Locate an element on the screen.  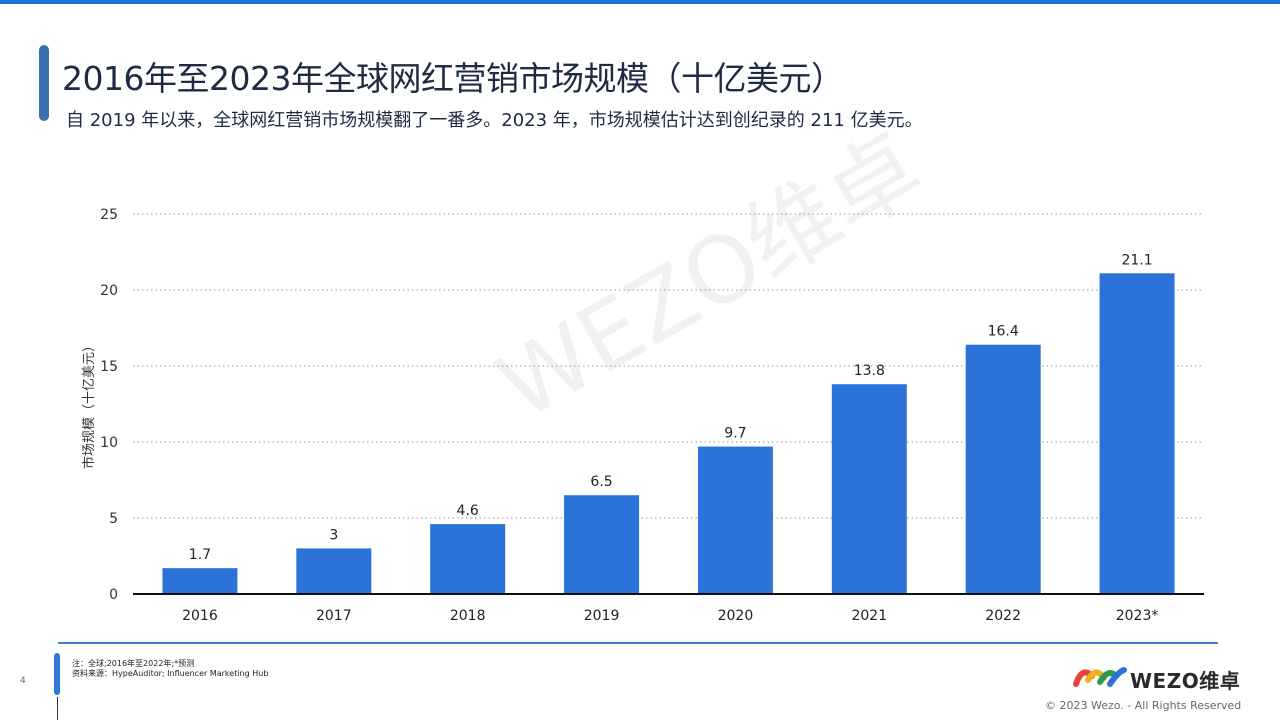
y-tick-label: 10 is located at coordinates (109, 443).